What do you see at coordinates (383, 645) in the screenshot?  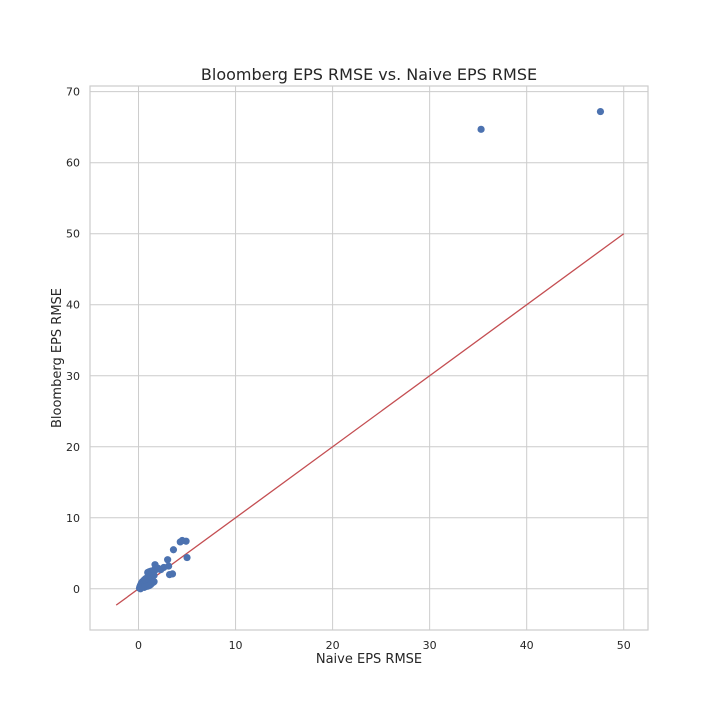 I see `x-tick-labels: 0 10 20 30 40 50` at bounding box center [383, 645].